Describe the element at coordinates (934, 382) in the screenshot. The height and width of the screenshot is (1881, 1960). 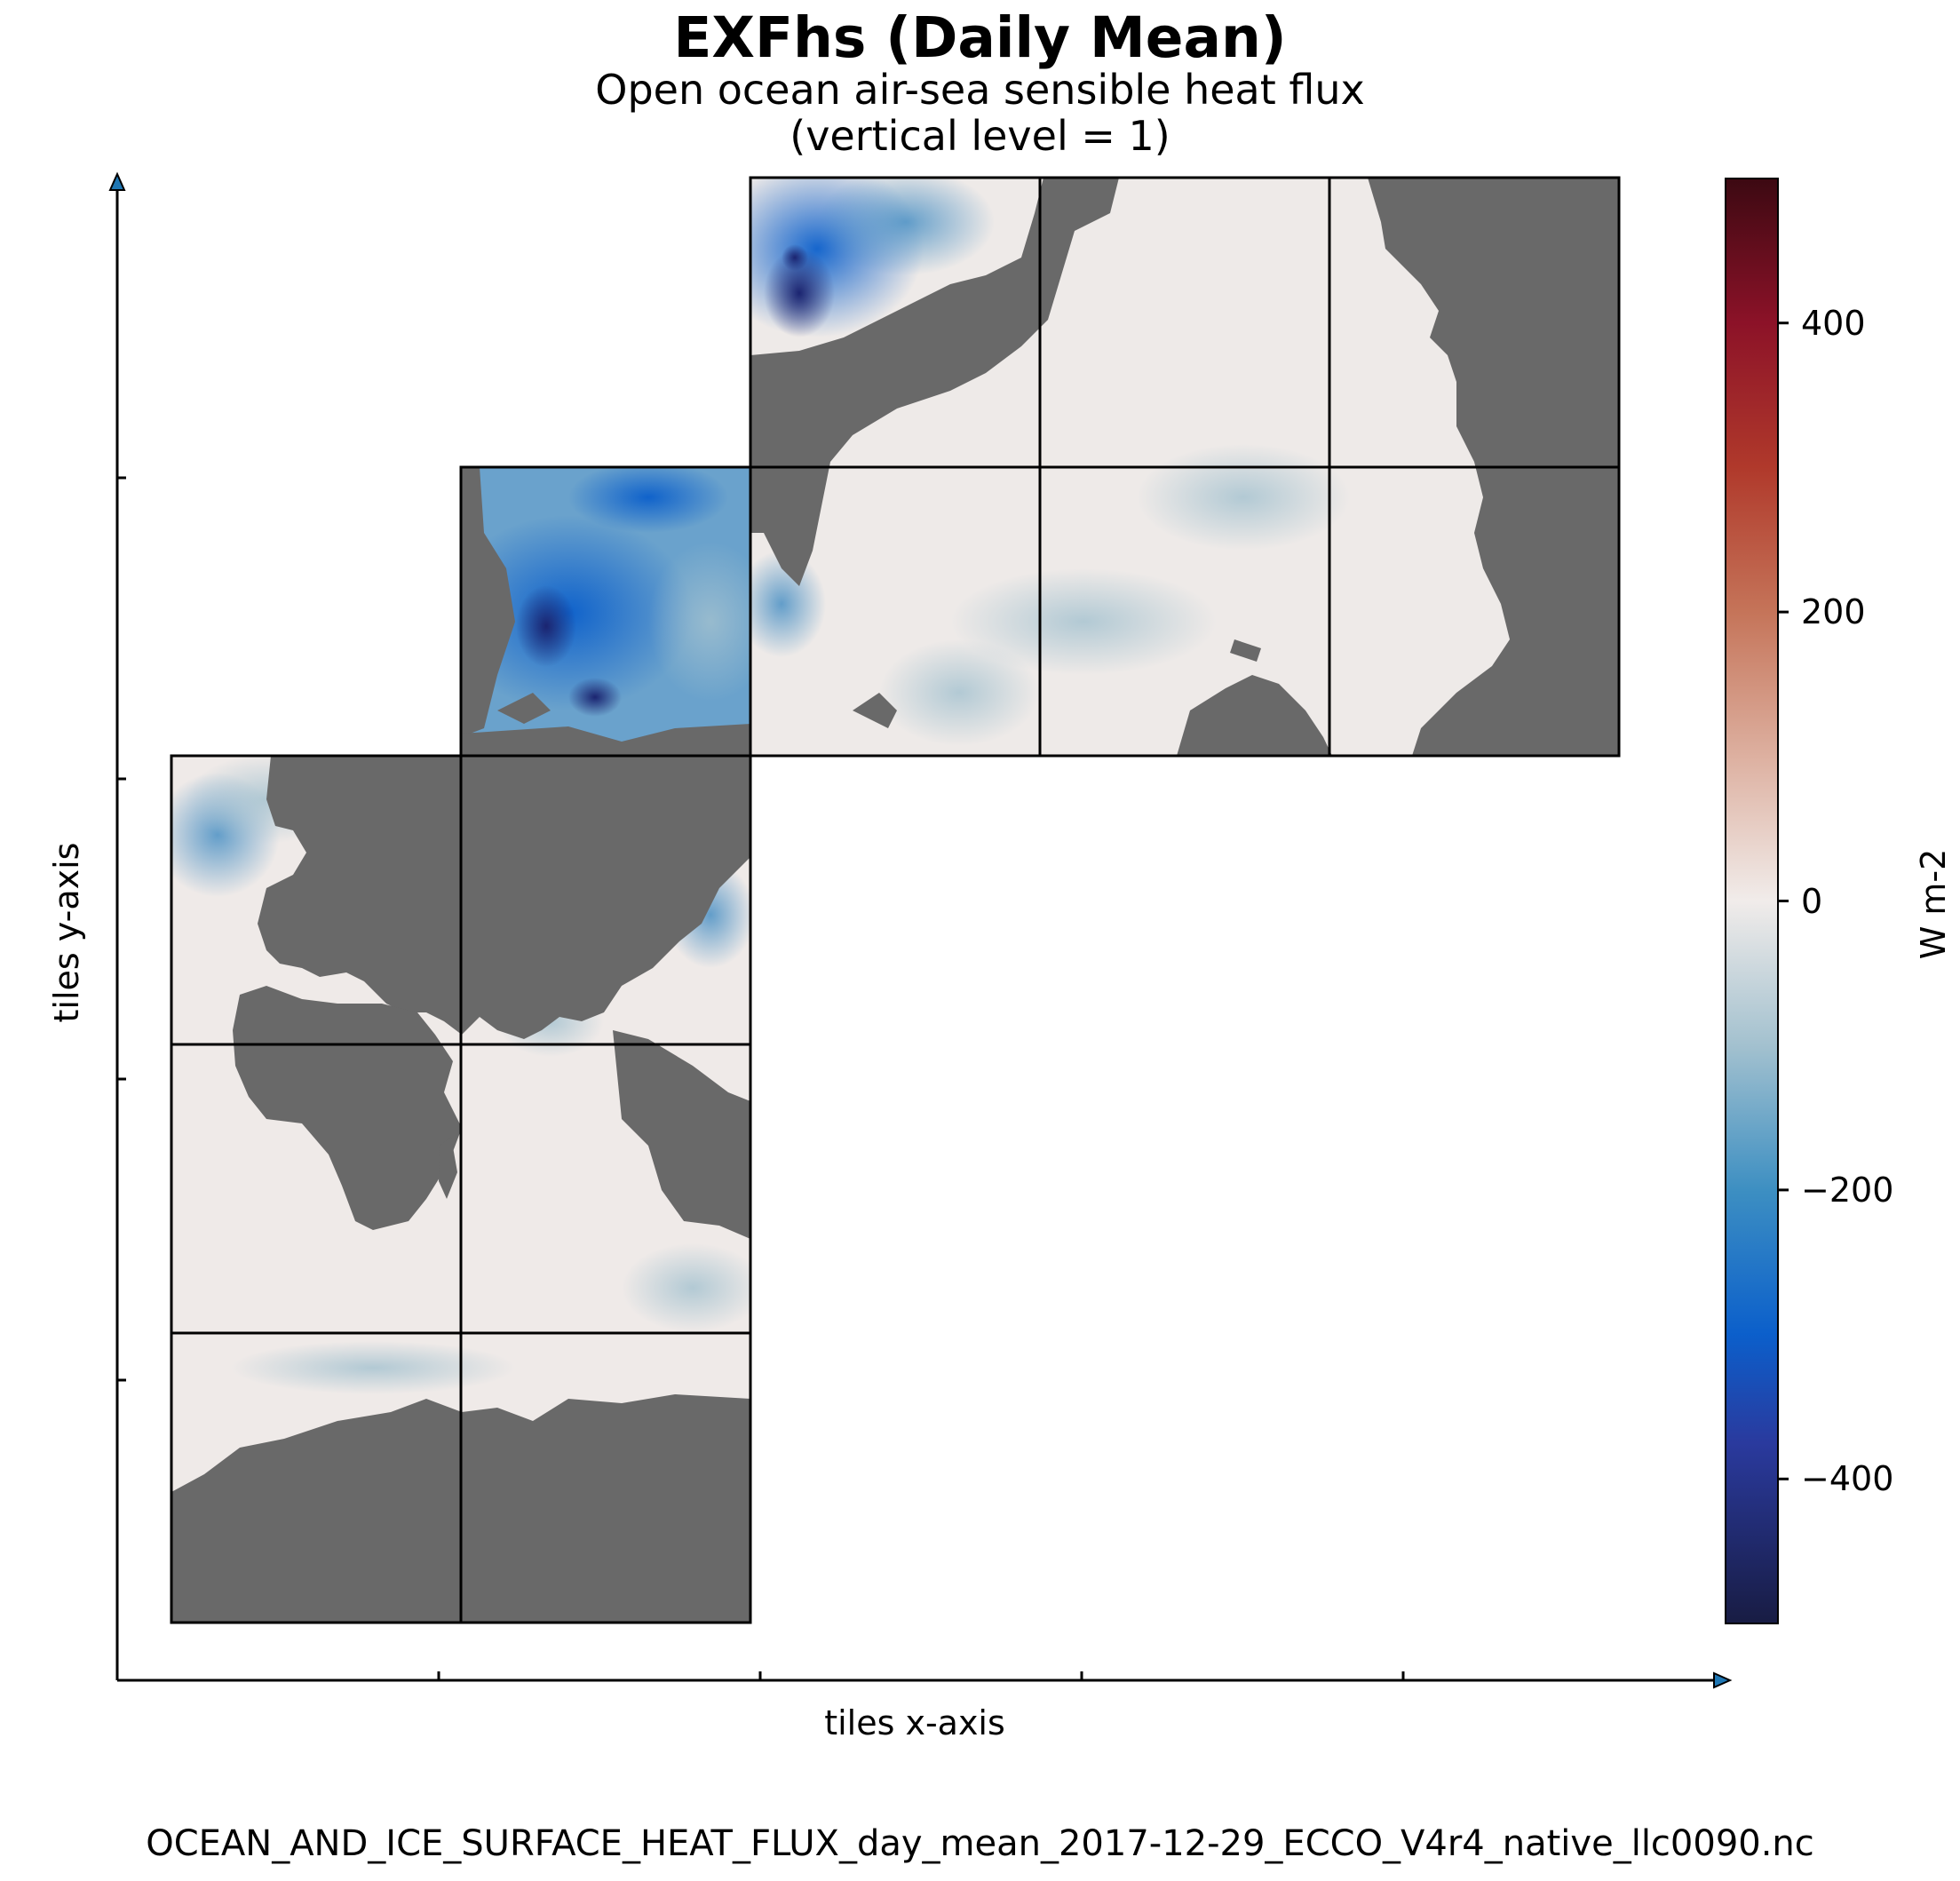
I see `land-asia` at that location.